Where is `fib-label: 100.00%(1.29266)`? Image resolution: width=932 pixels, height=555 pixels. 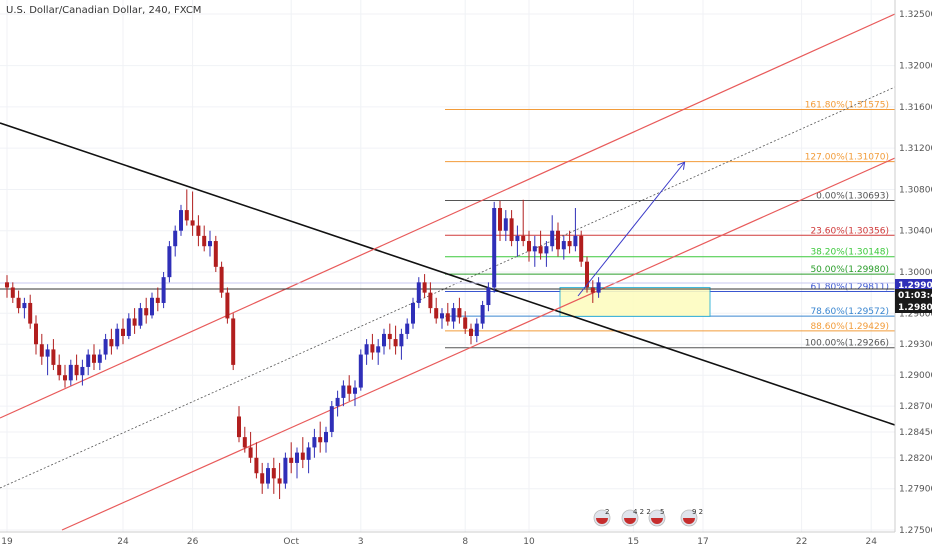 fib-label: 100.00%(1.29266) is located at coordinates (847, 344).